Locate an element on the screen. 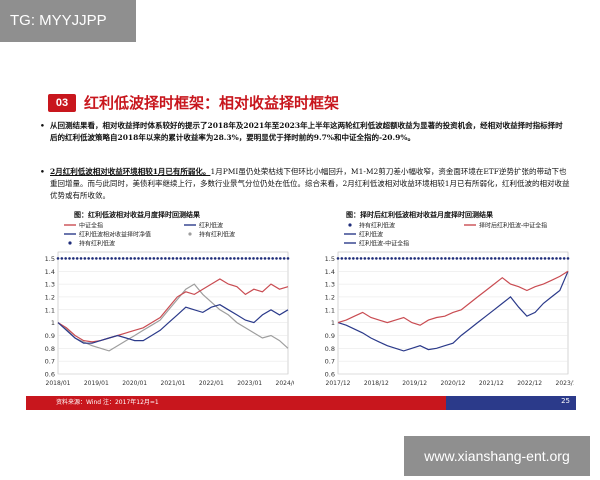  x-tick-label: 2019/01 is located at coordinates (96, 383).